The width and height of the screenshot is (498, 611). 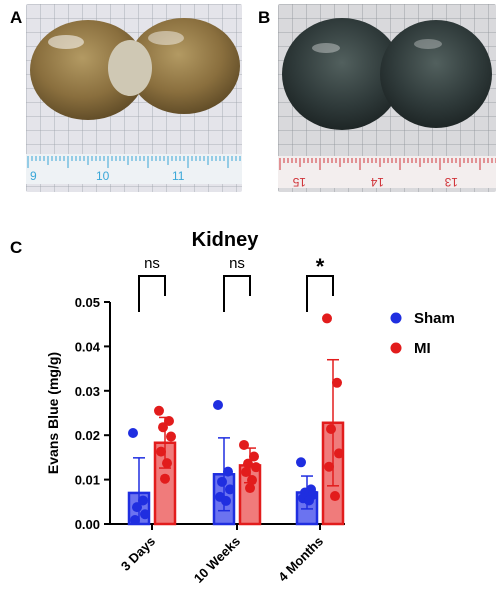 What do you see at coordinates (178, 176) in the screenshot?
I see `ruler-a-label-11: 11` at bounding box center [178, 176].